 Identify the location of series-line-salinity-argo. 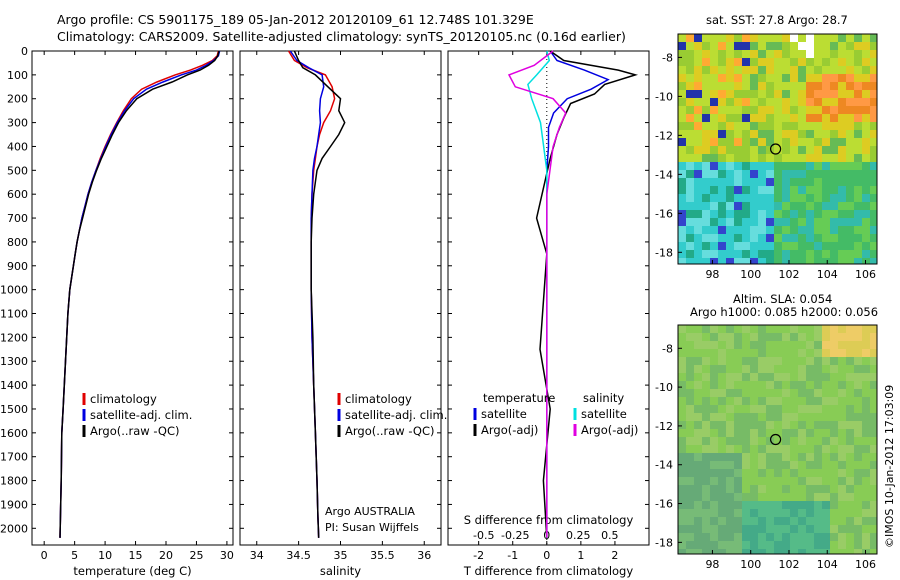
(537, 294).